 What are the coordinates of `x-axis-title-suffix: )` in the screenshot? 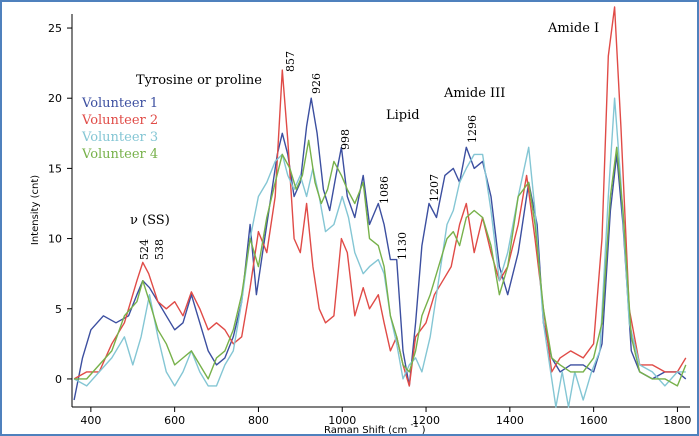 It's located at (424, 429).